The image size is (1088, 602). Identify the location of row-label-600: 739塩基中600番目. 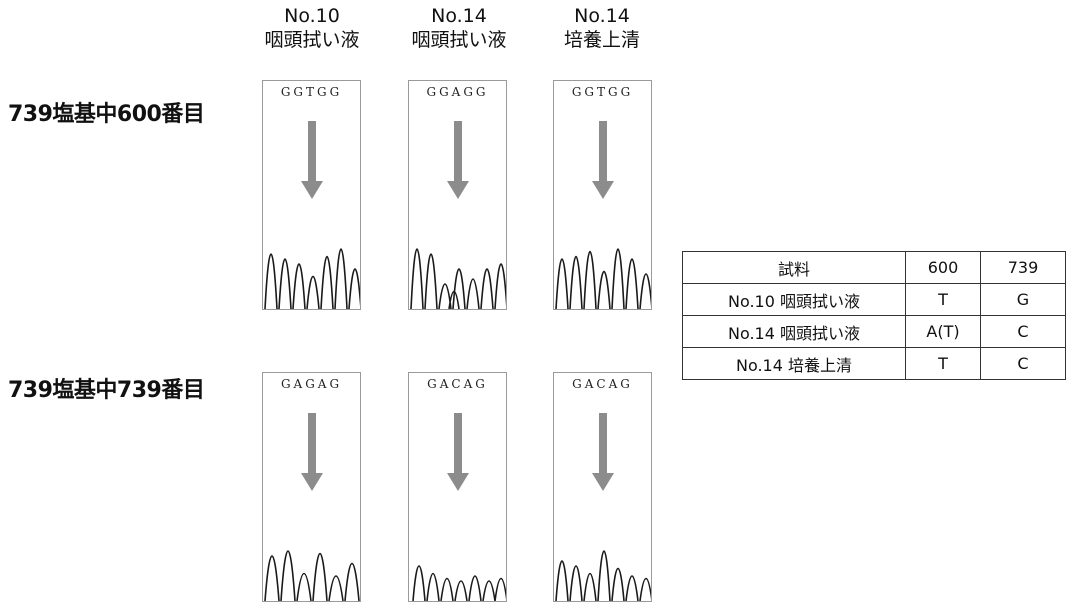
(106, 114).